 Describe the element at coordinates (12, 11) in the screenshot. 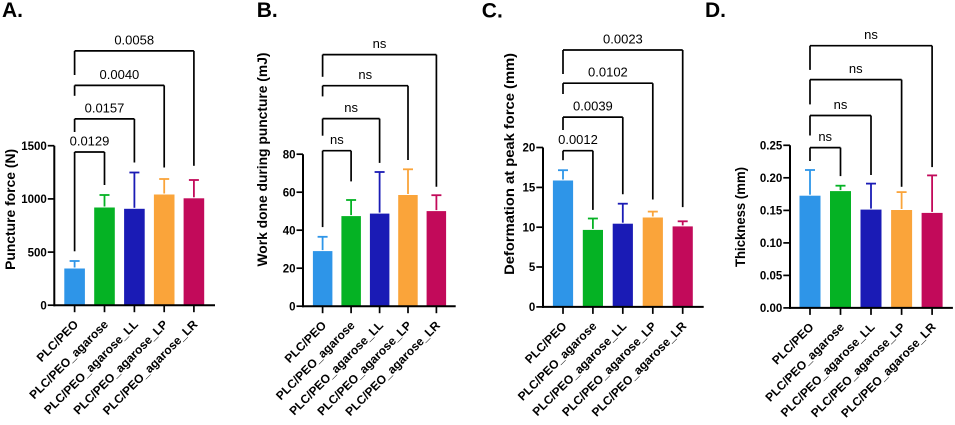

I see `svg-text: A.` at that location.